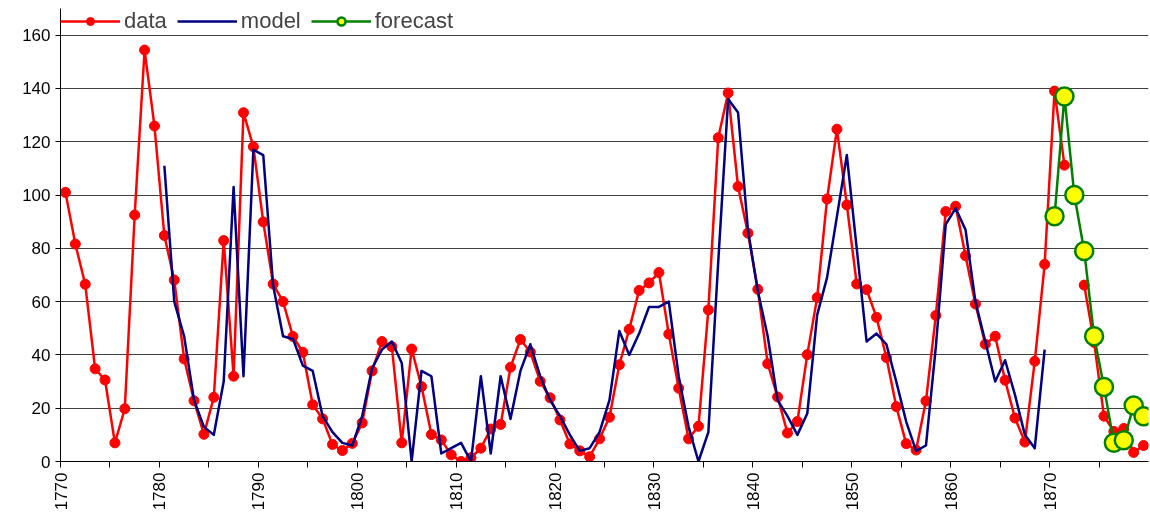  I want to click on y-tick-label: 20, so click(41, 409).